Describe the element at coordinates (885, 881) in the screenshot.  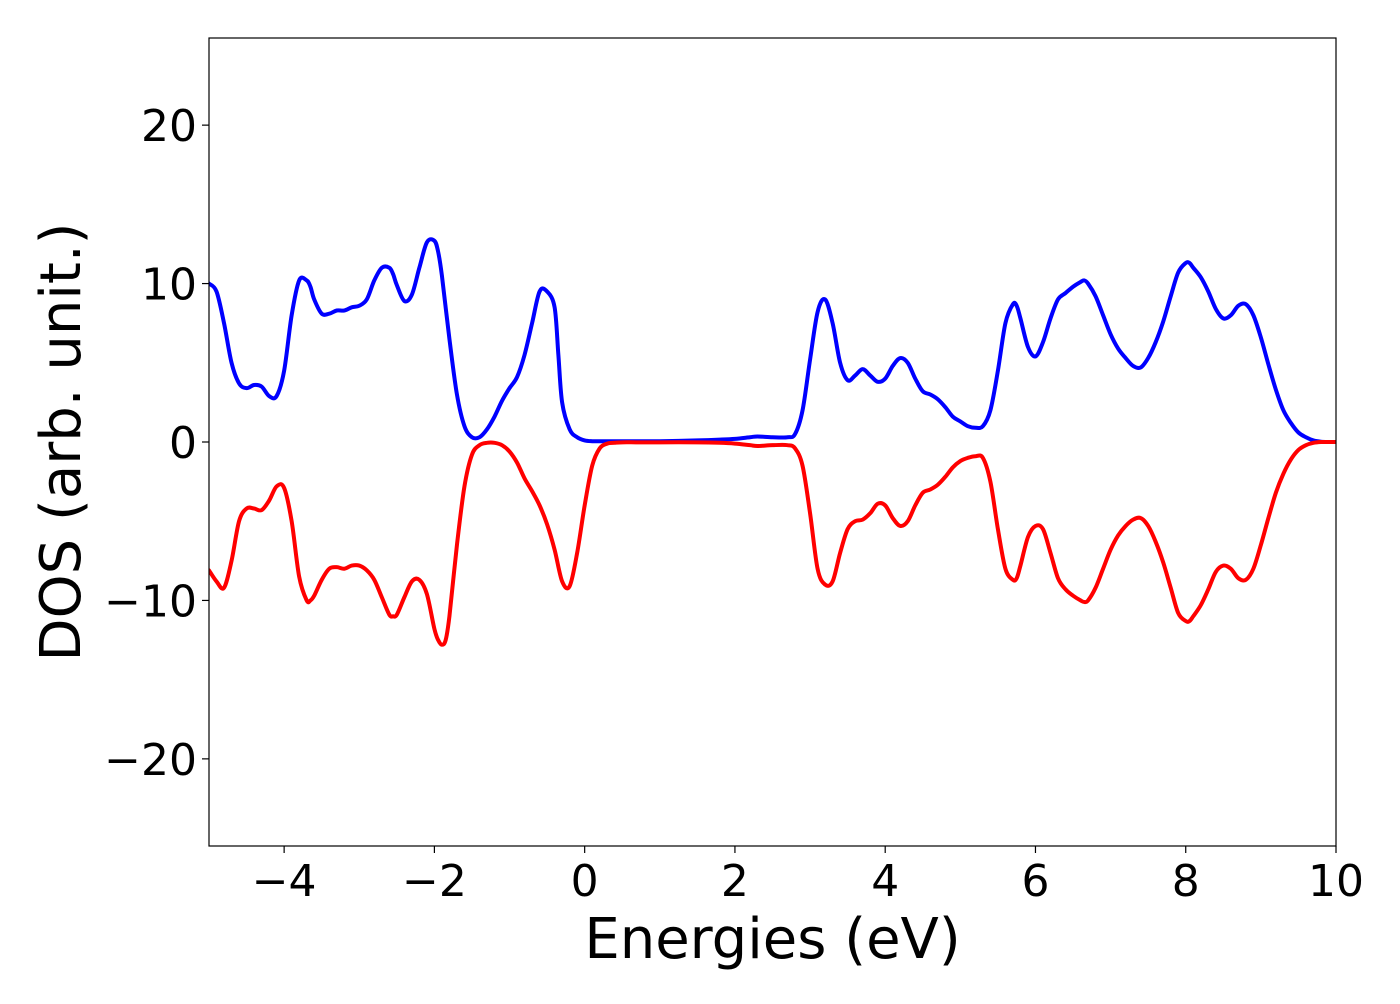
I see `x-tick-label: 4` at that location.